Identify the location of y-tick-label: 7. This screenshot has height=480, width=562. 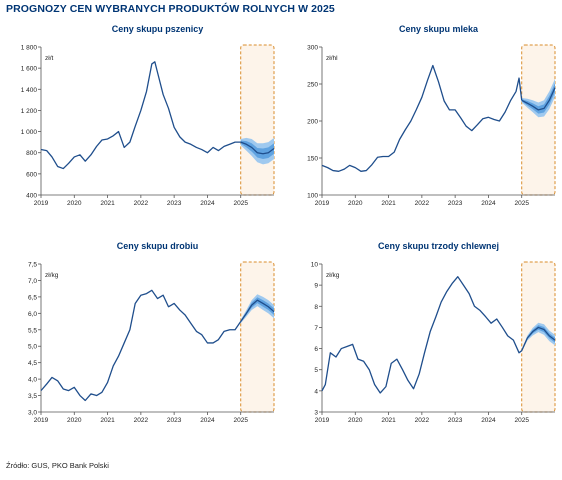
(316, 328).